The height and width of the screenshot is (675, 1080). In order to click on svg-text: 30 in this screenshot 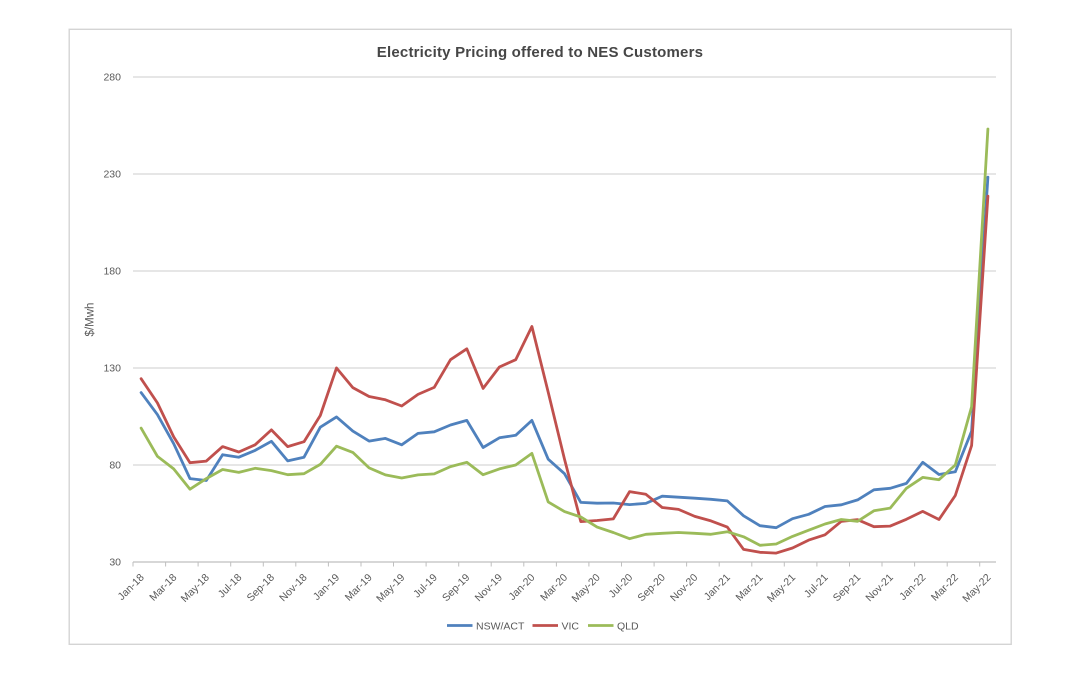, I will do `click(115, 563)`.